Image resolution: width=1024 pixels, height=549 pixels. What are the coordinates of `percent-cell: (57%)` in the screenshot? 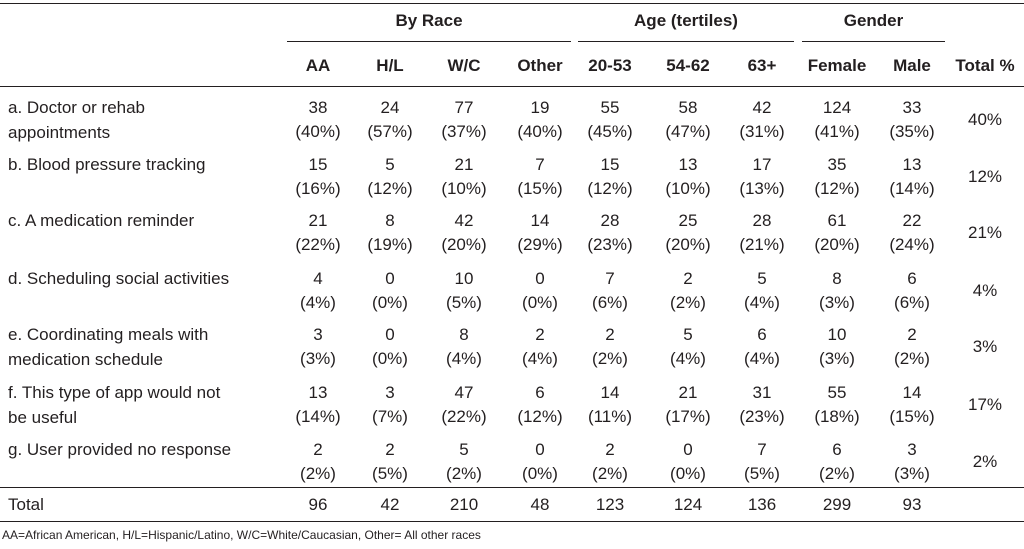 It's located at (390, 131).